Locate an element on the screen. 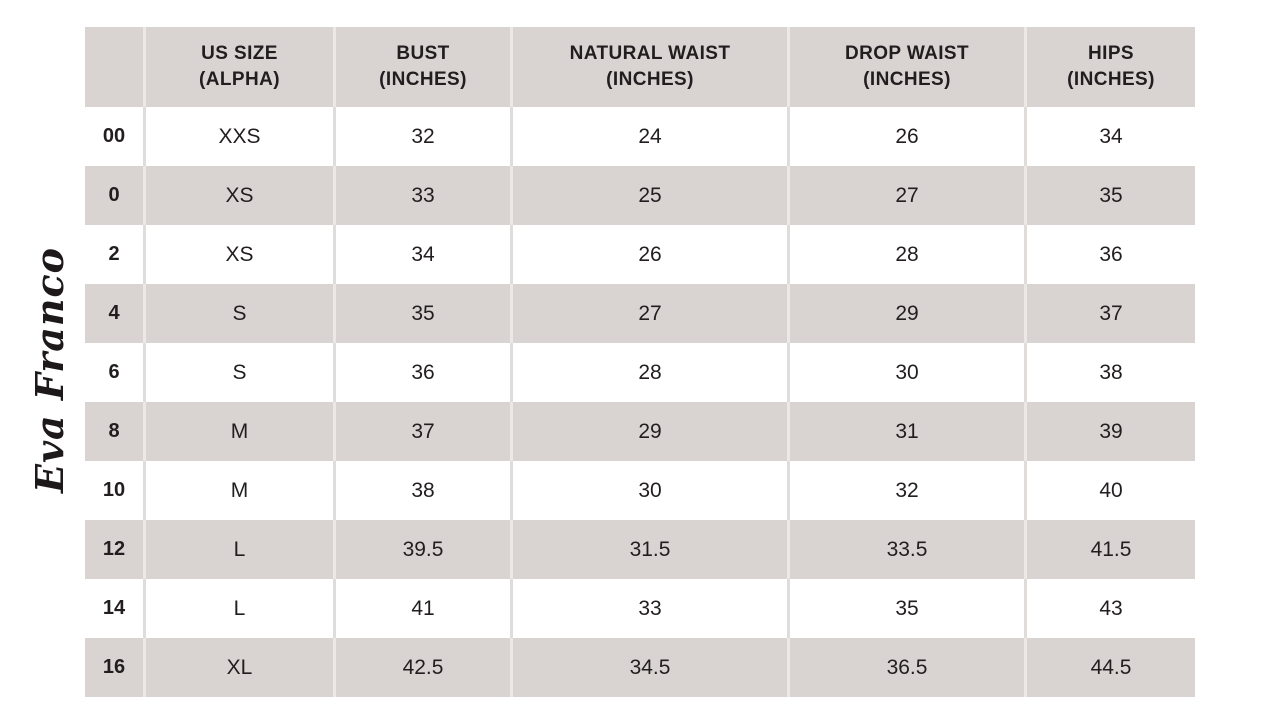 The width and height of the screenshot is (1280, 720). header-line2: (ALPHA) is located at coordinates (239, 79).